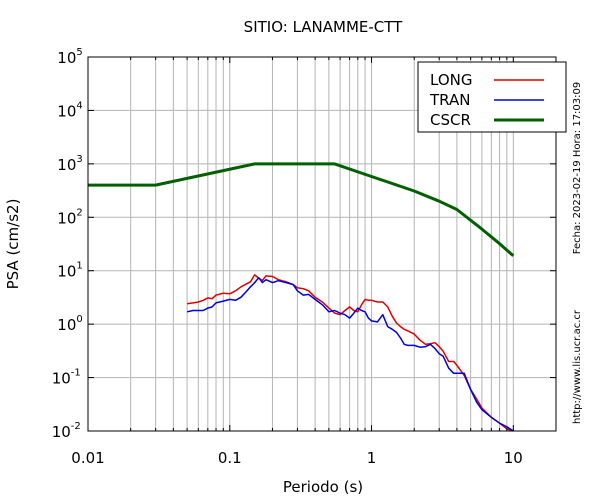  Describe the element at coordinates (13, 244) in the screenshot. I see `y-axis-label: PSA (cm/s2)` at that location.